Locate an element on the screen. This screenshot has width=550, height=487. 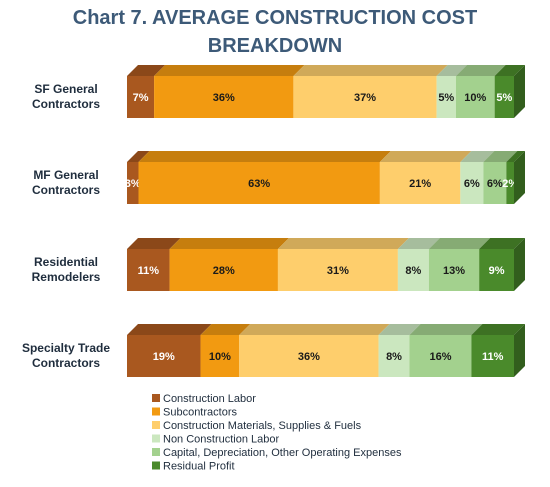
category-label: Residential Remodelers is located at coordinates (66, 269).